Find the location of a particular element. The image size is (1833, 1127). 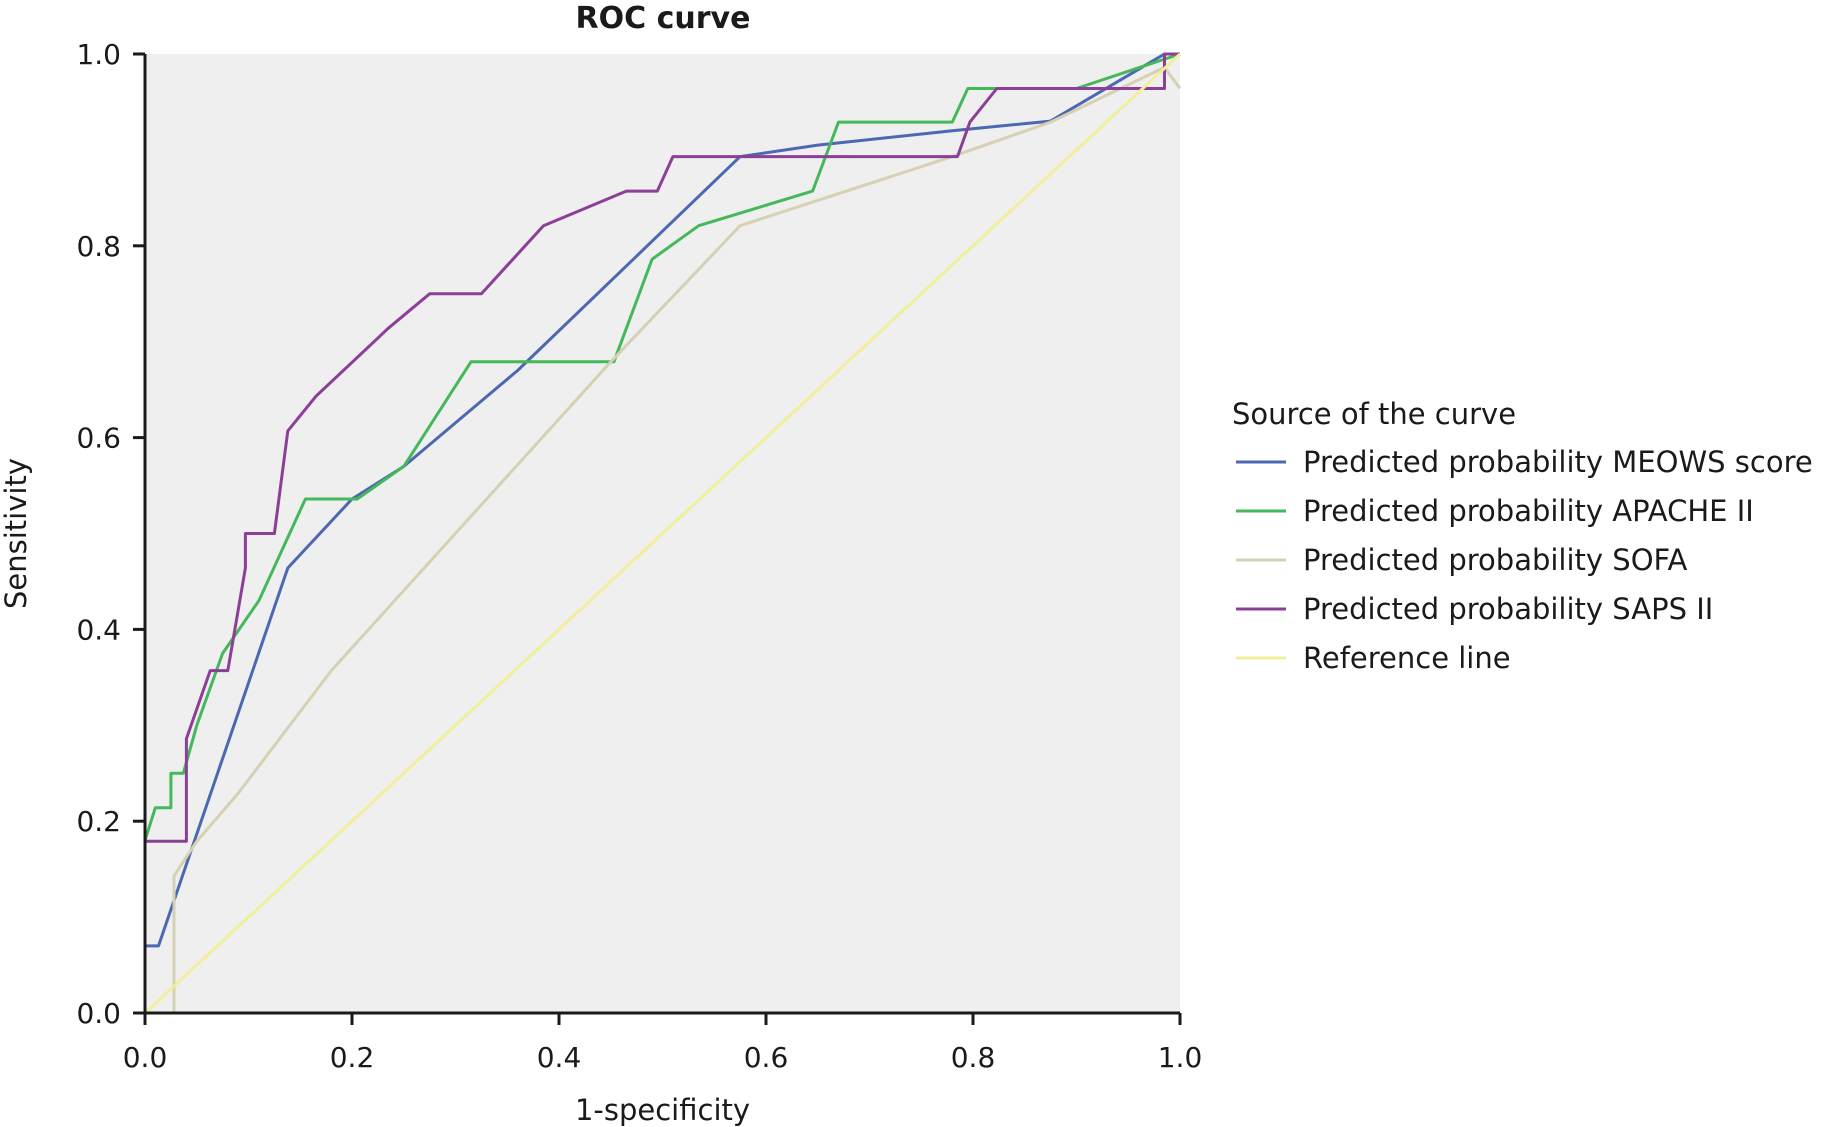

chart-title: ROC curve is located at coordinates (663, 18).